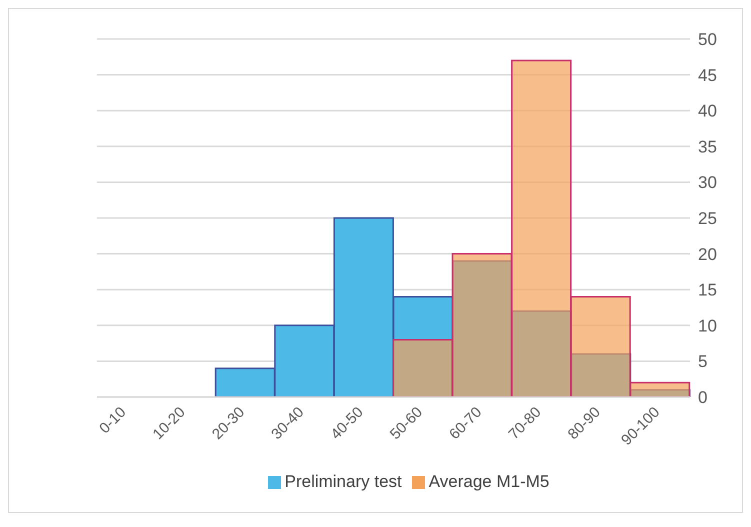  What do you see at coordinates (707, 111) in the screenshot?
I see `y-tick-label: 40` at bounding box center [707, 111].